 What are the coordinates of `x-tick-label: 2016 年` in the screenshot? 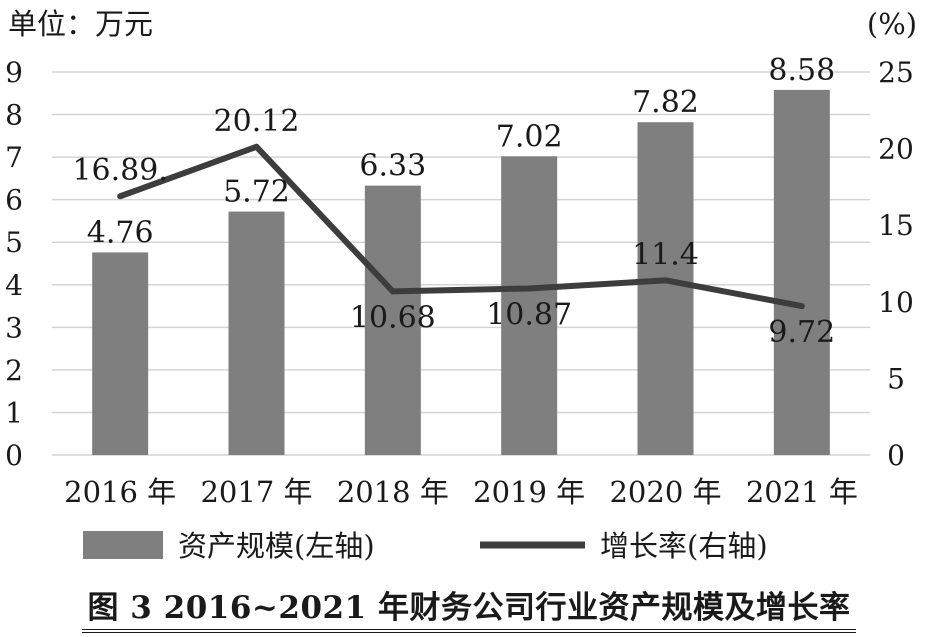 It's located at (120, 492).